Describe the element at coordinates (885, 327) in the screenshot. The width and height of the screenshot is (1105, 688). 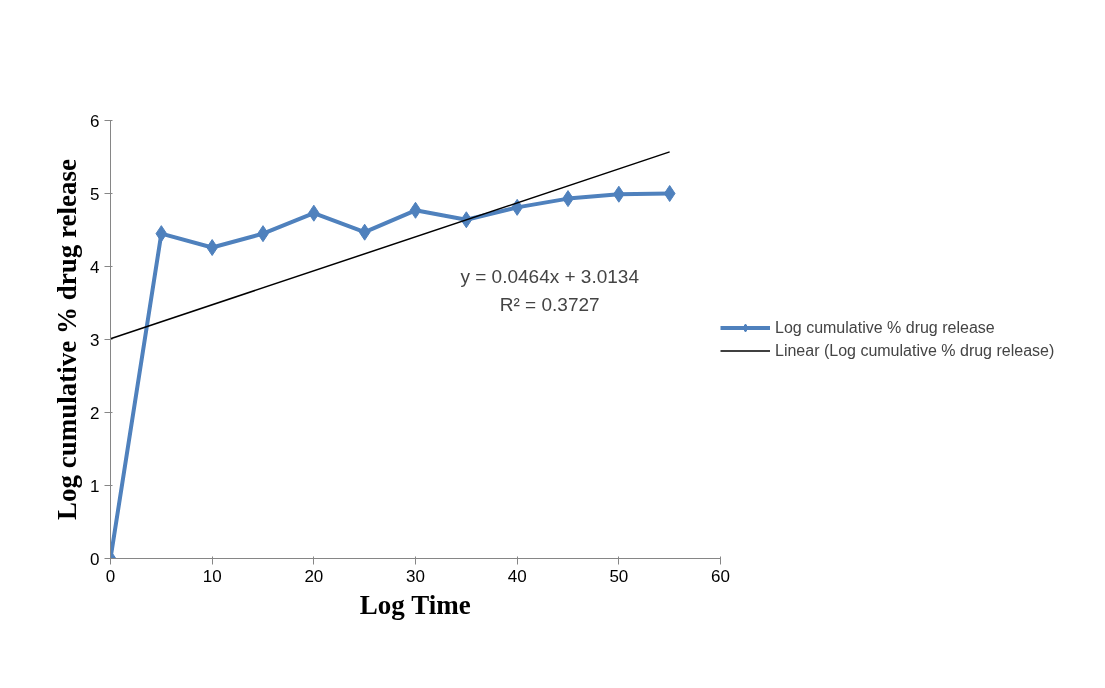
I see `legend-label: Log cumulative % drug release` at that location.